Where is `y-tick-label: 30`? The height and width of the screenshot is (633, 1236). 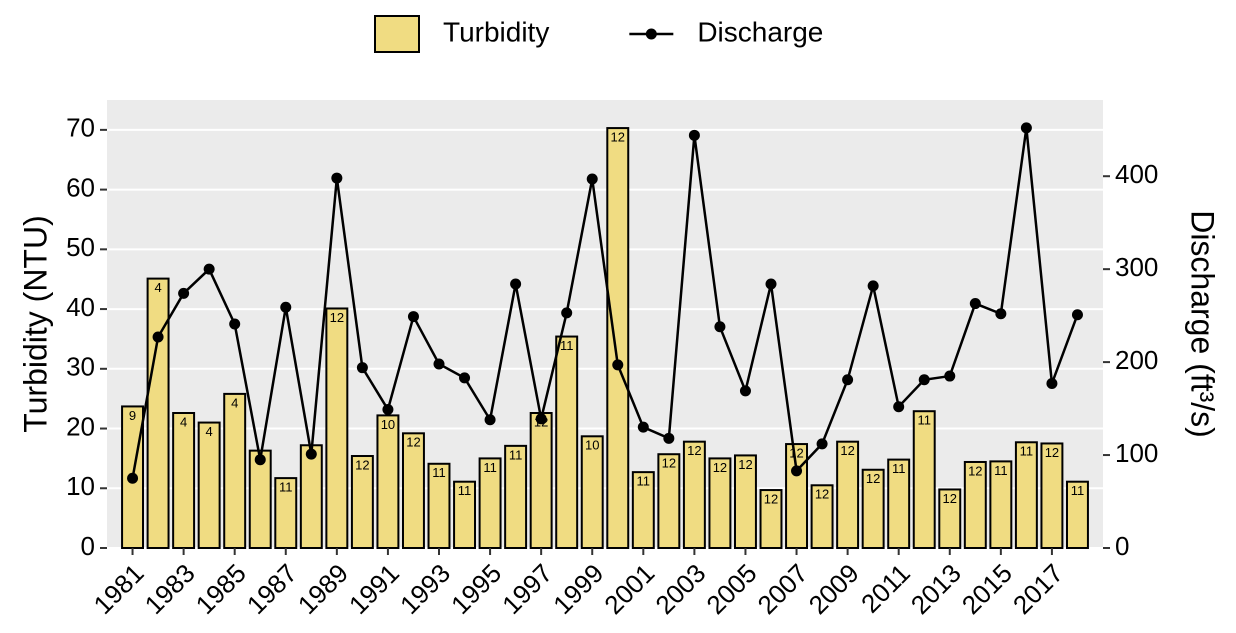
y-tick-label: 30 is located at coordinates (80, 367).